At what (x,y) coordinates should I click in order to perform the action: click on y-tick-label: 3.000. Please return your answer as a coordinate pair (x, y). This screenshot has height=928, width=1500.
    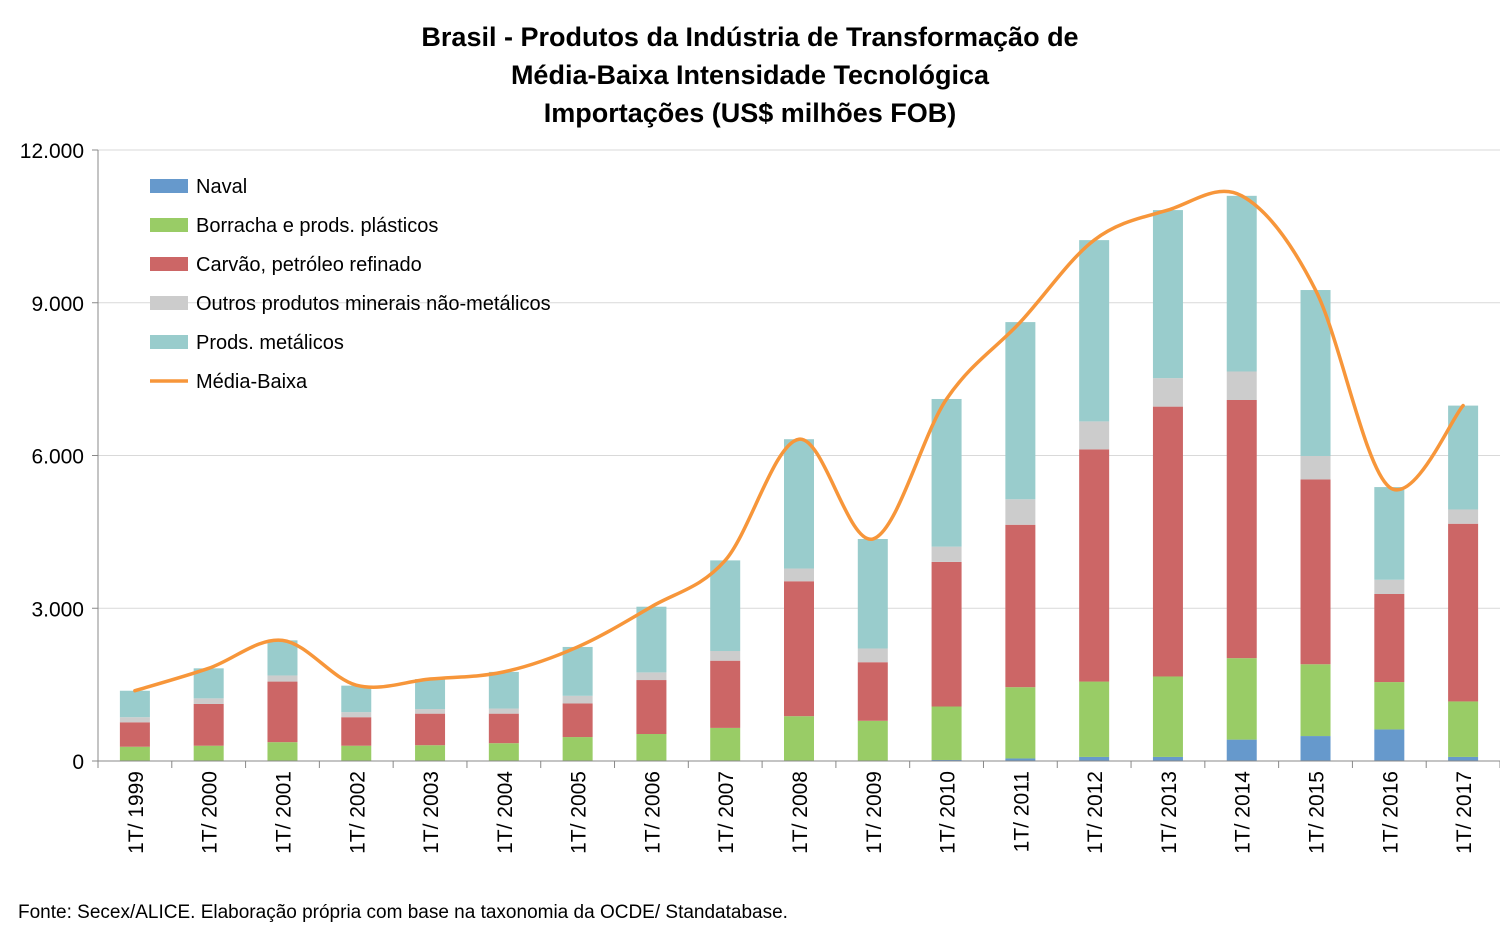
    Looking at the image, I should click on (57, 609).